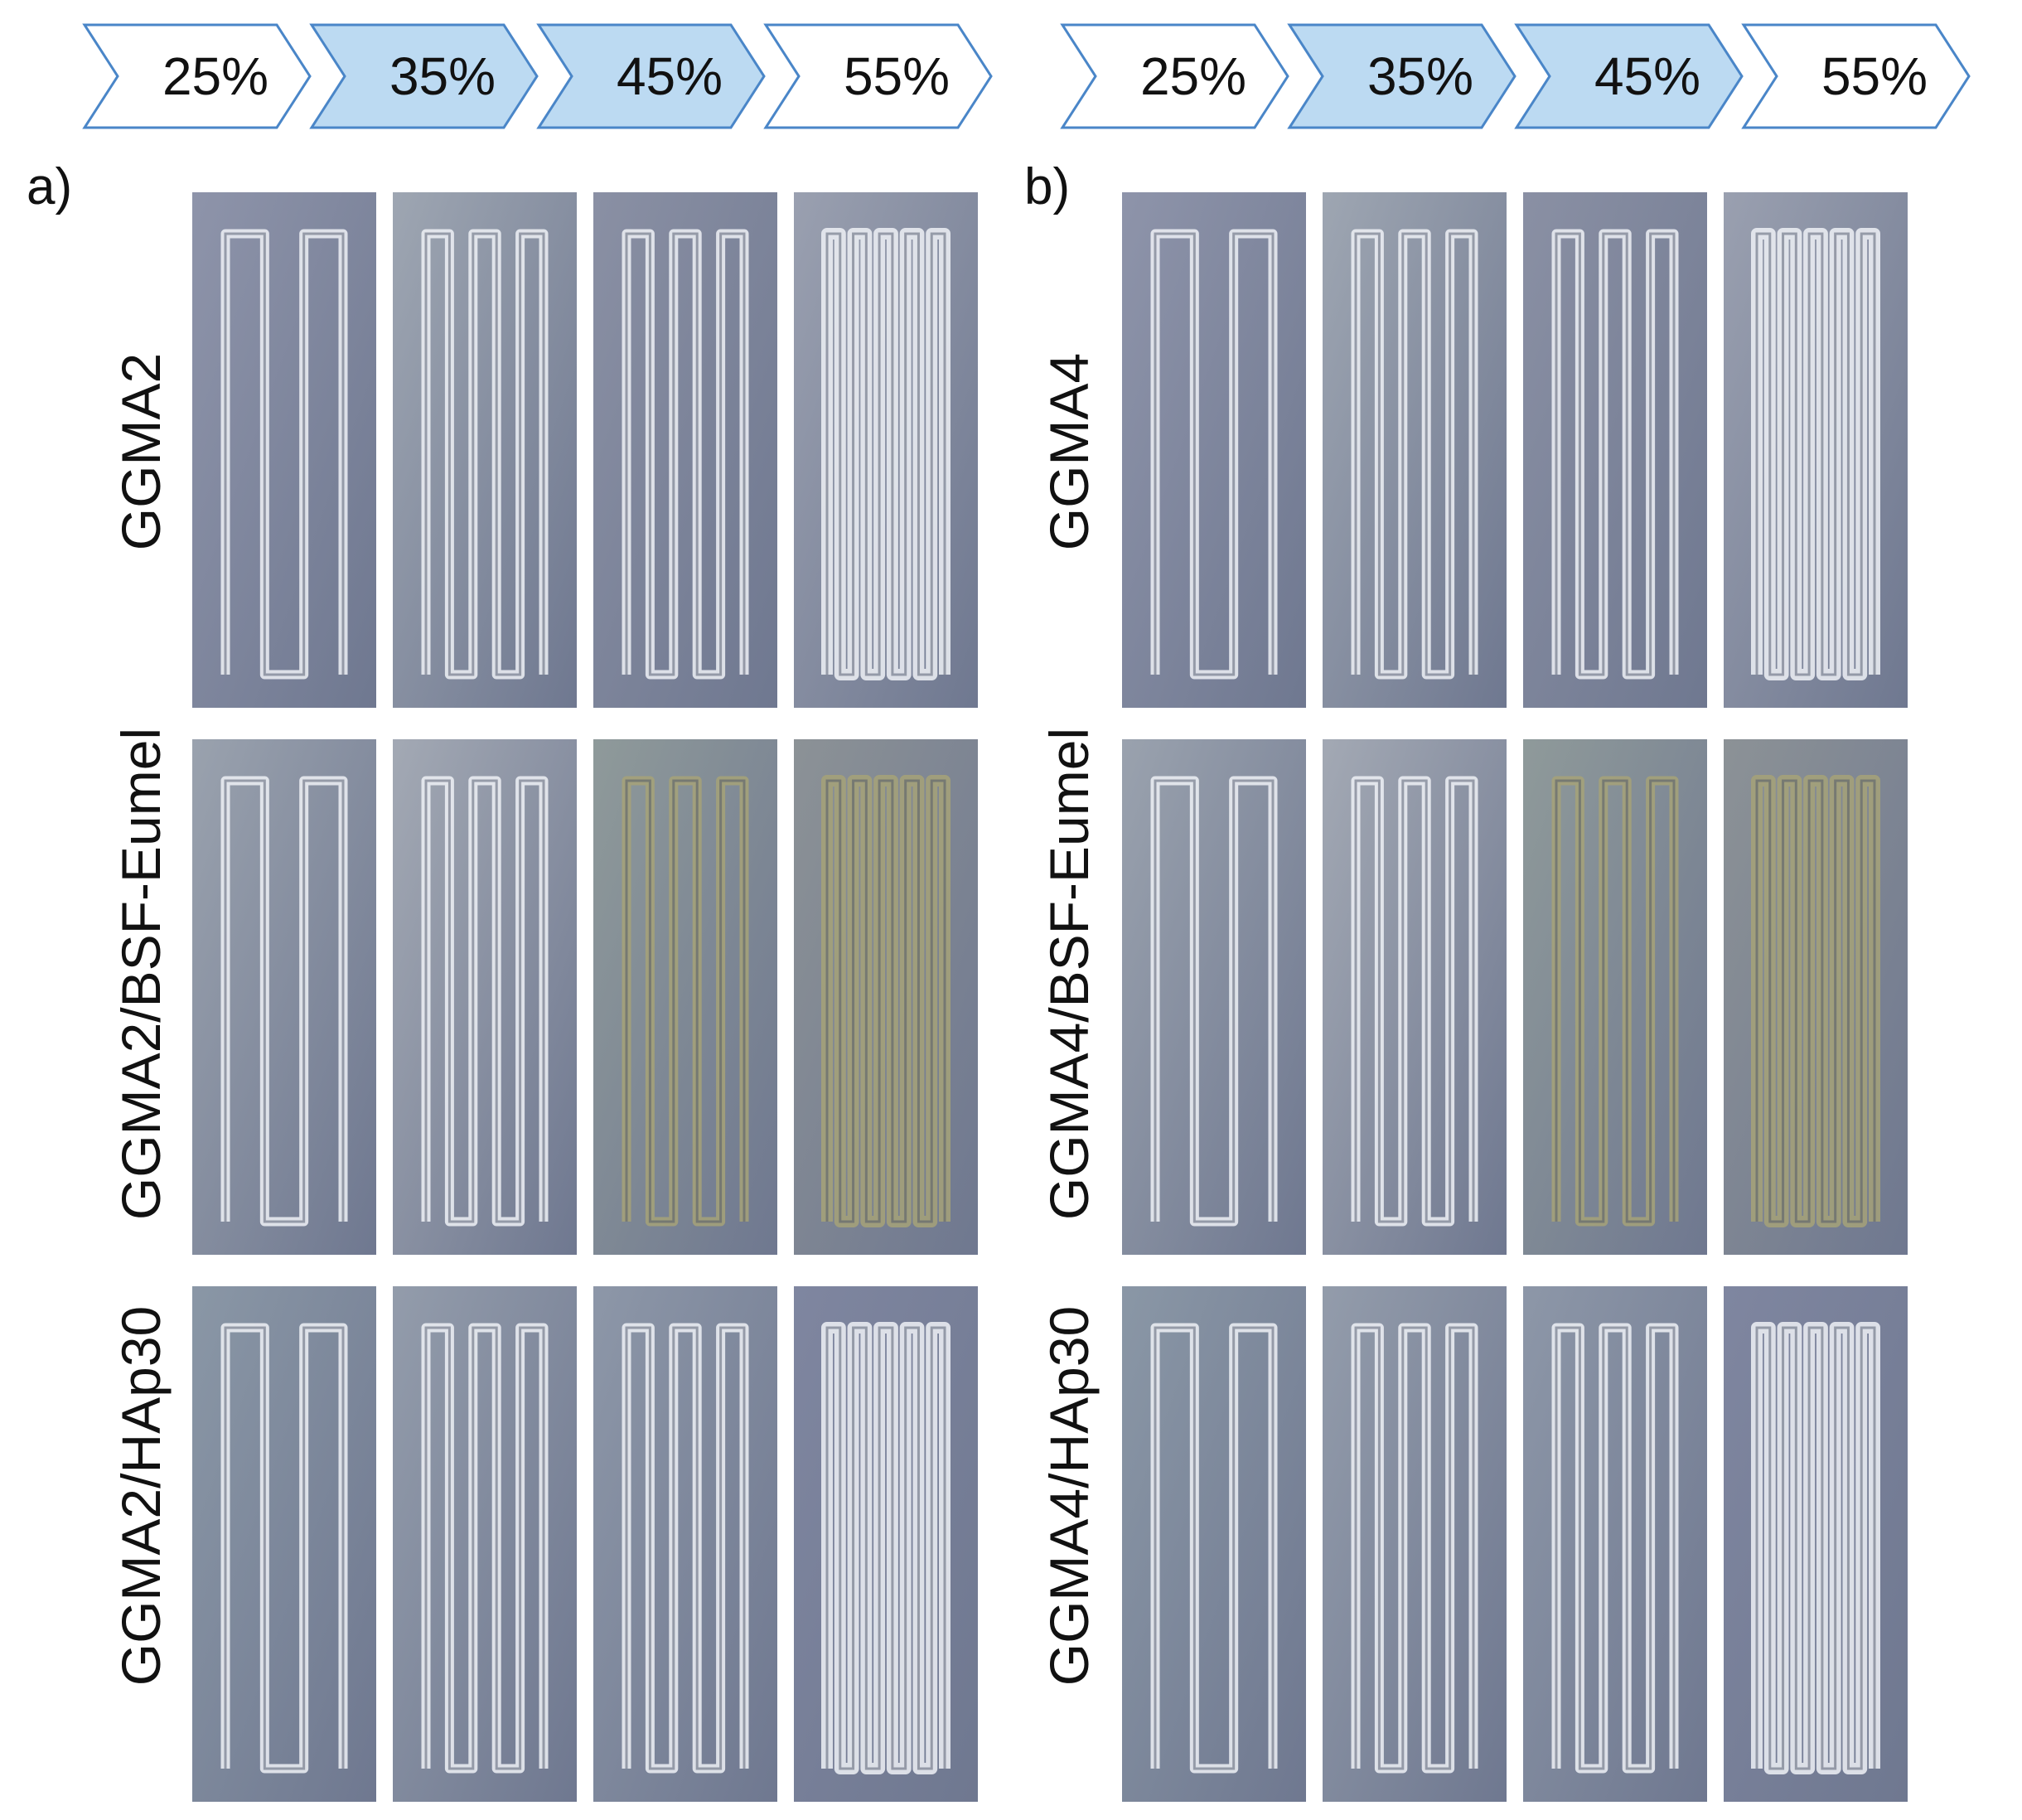 The image size is (2022, 1820). What do you see at coordinates (1069, 974) in the screenshot?
I see `row-label-b-1: GGMA4/BSF-Eumel` at bounding box center [1069, 974].